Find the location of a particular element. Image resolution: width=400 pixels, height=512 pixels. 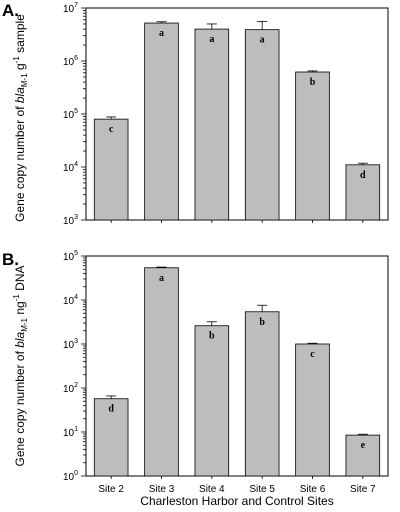

y-axis-title: Gene copy number of blaM-1 g-1 sample is located at coordinates (20, 118).